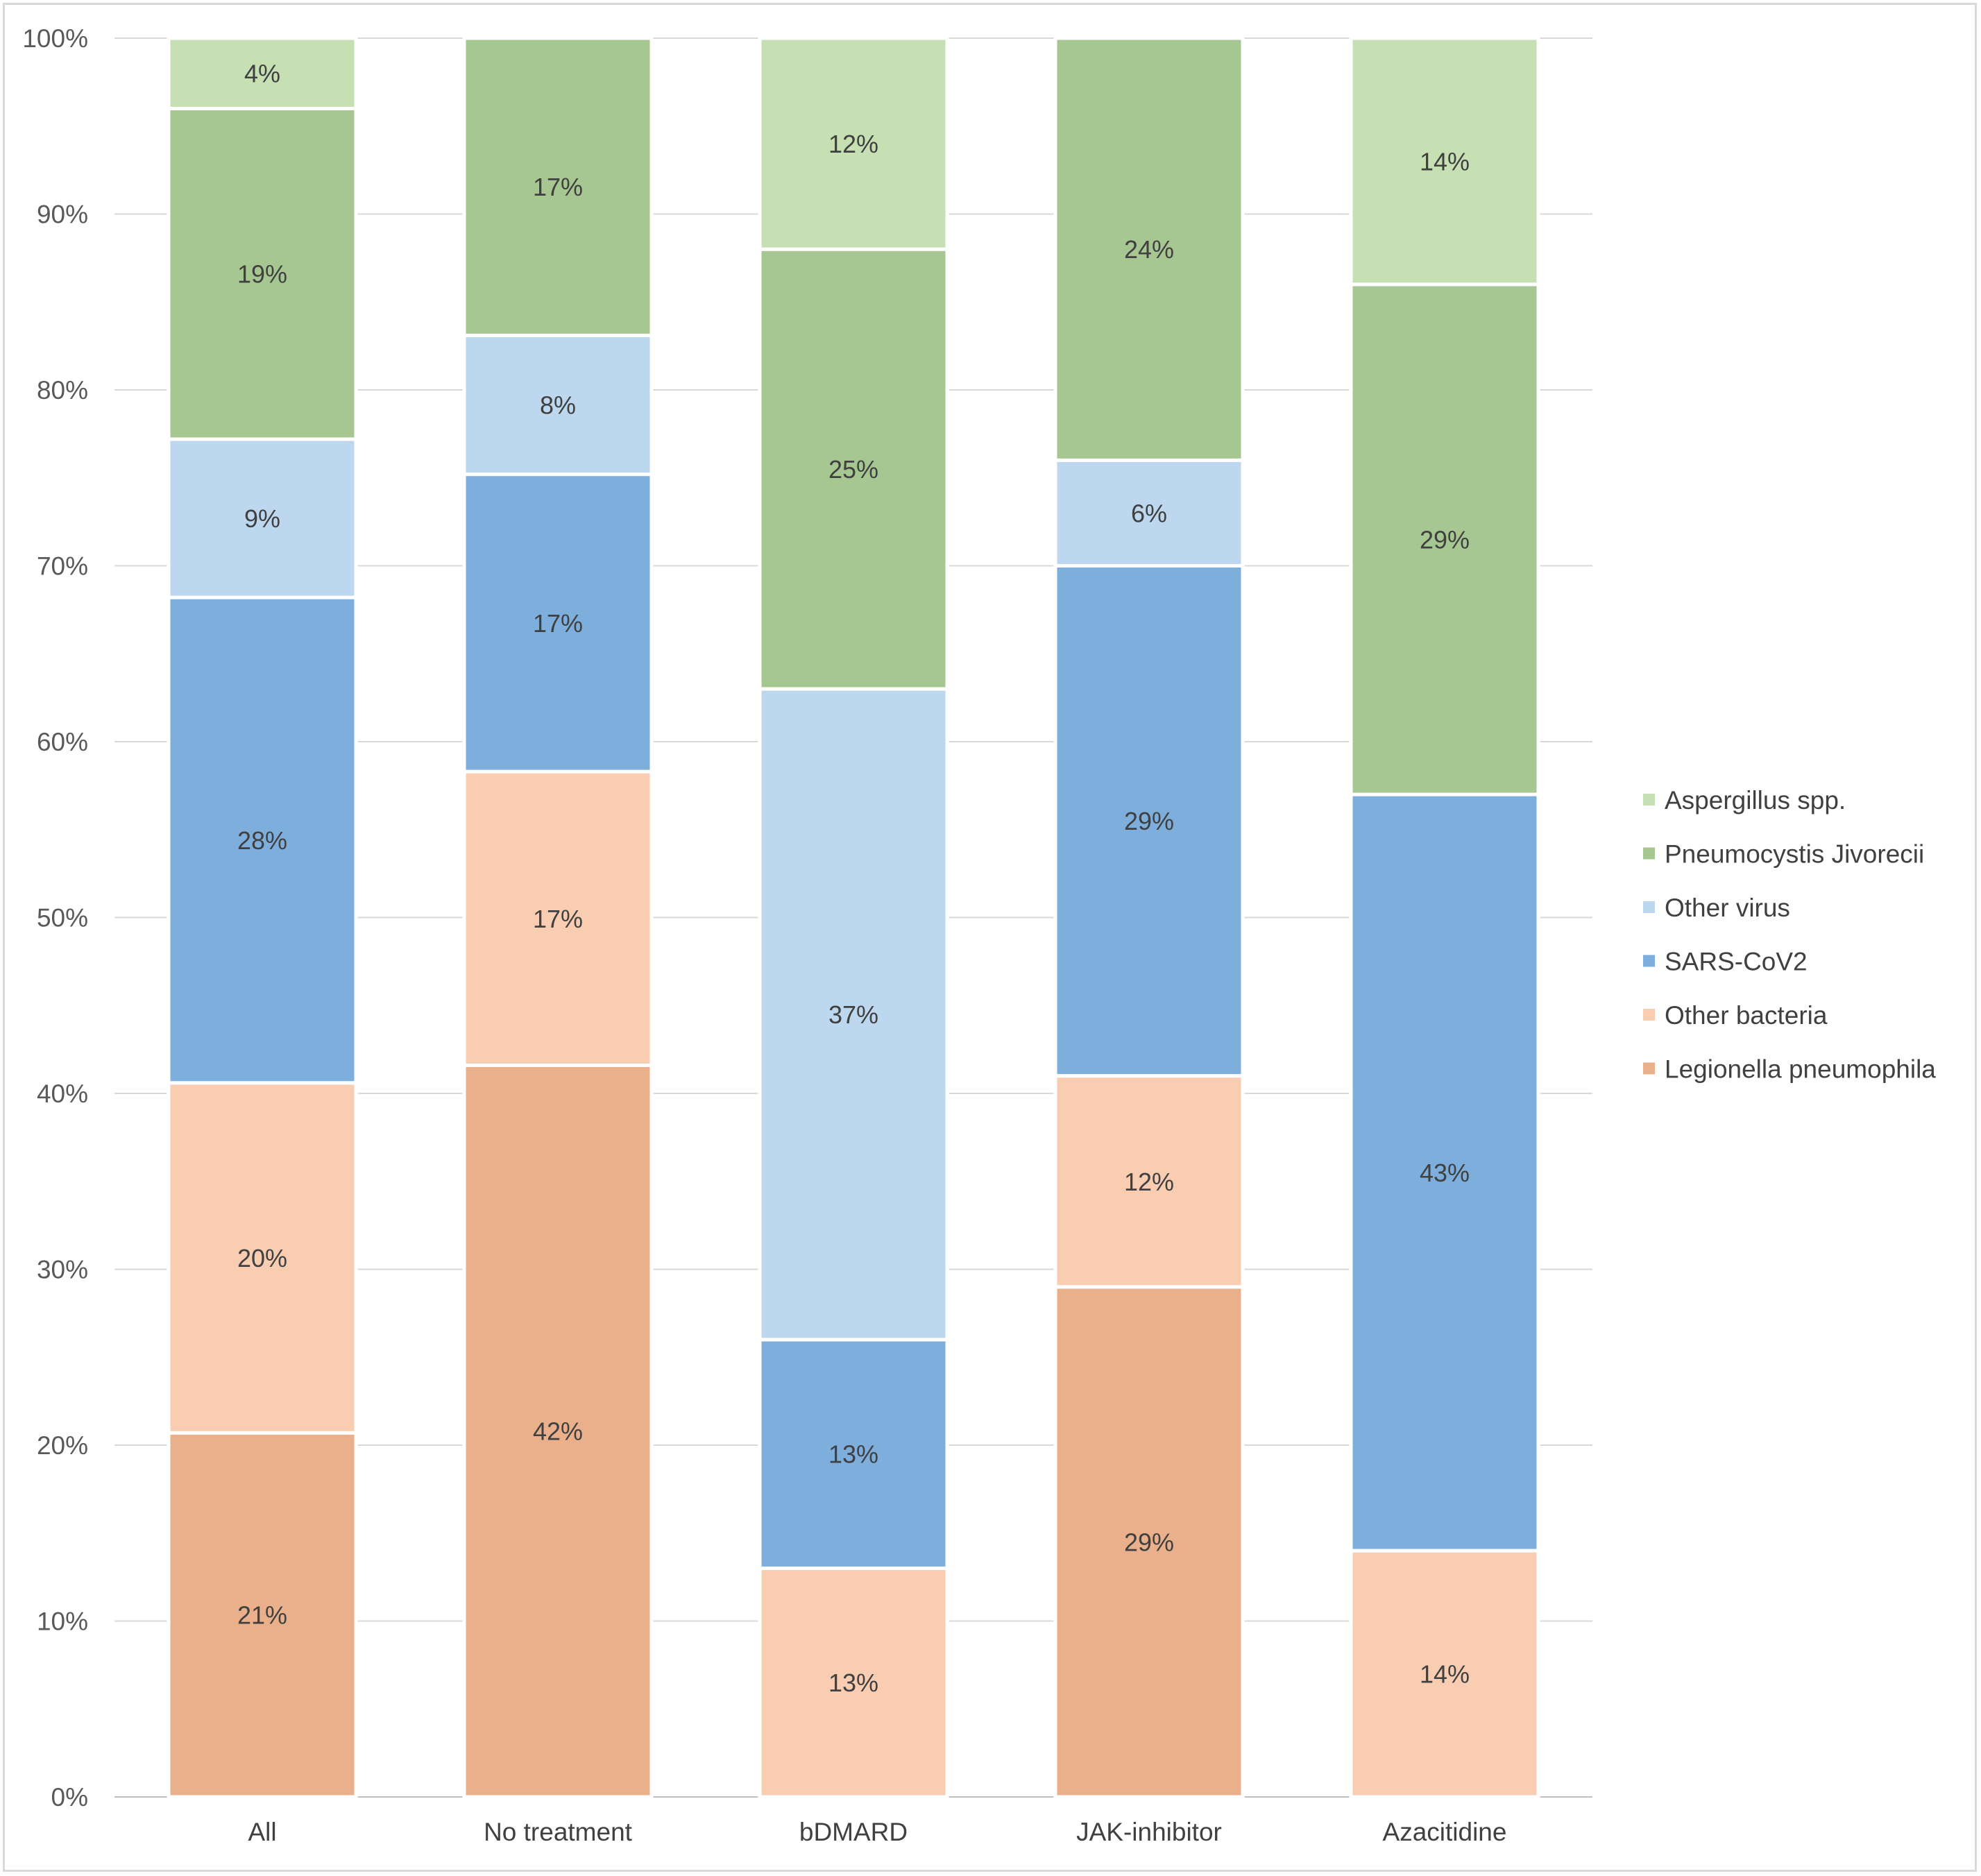  I want to click on x-tick-label-bdmard: bDMARD, so click(854, 1832).